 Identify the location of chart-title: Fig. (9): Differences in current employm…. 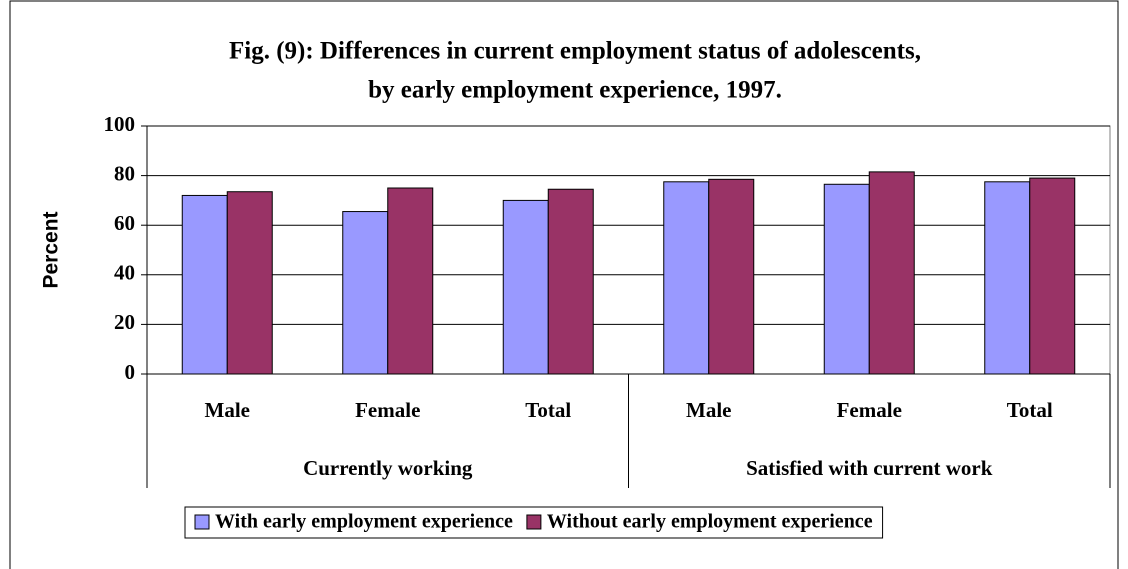
(575, 51).